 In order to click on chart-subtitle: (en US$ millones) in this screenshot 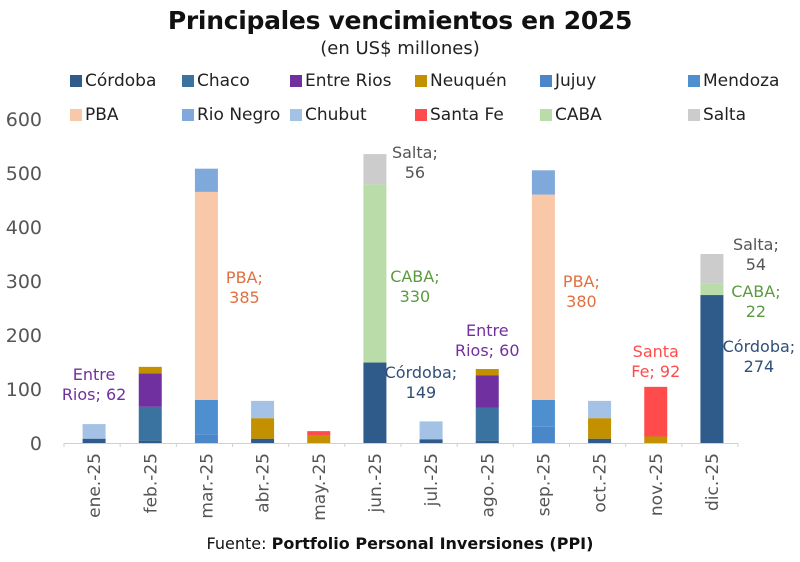, I will do `click(400, 48)`.